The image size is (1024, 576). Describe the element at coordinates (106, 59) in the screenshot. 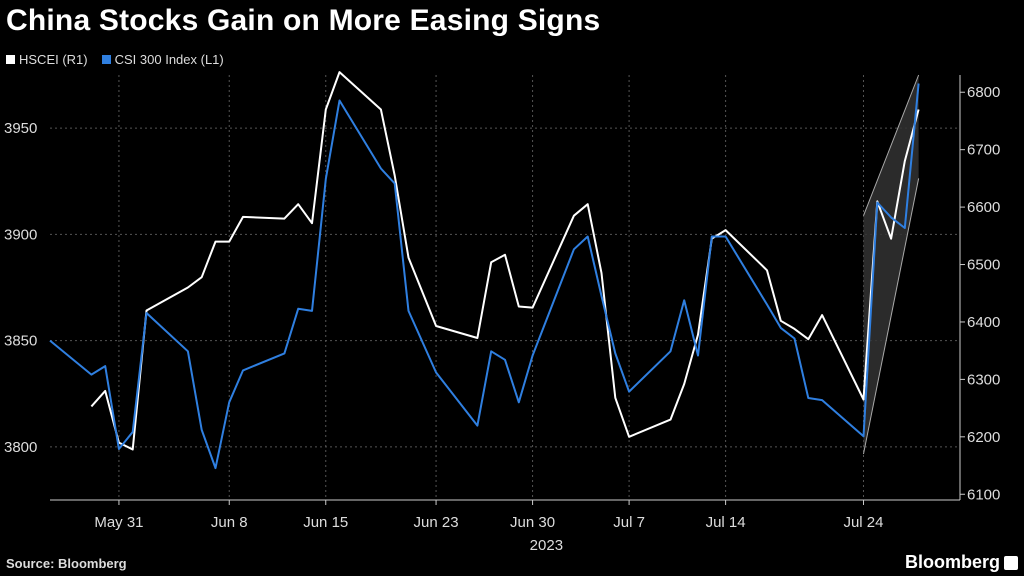

I see `legend-swatch-csi300` at that location.